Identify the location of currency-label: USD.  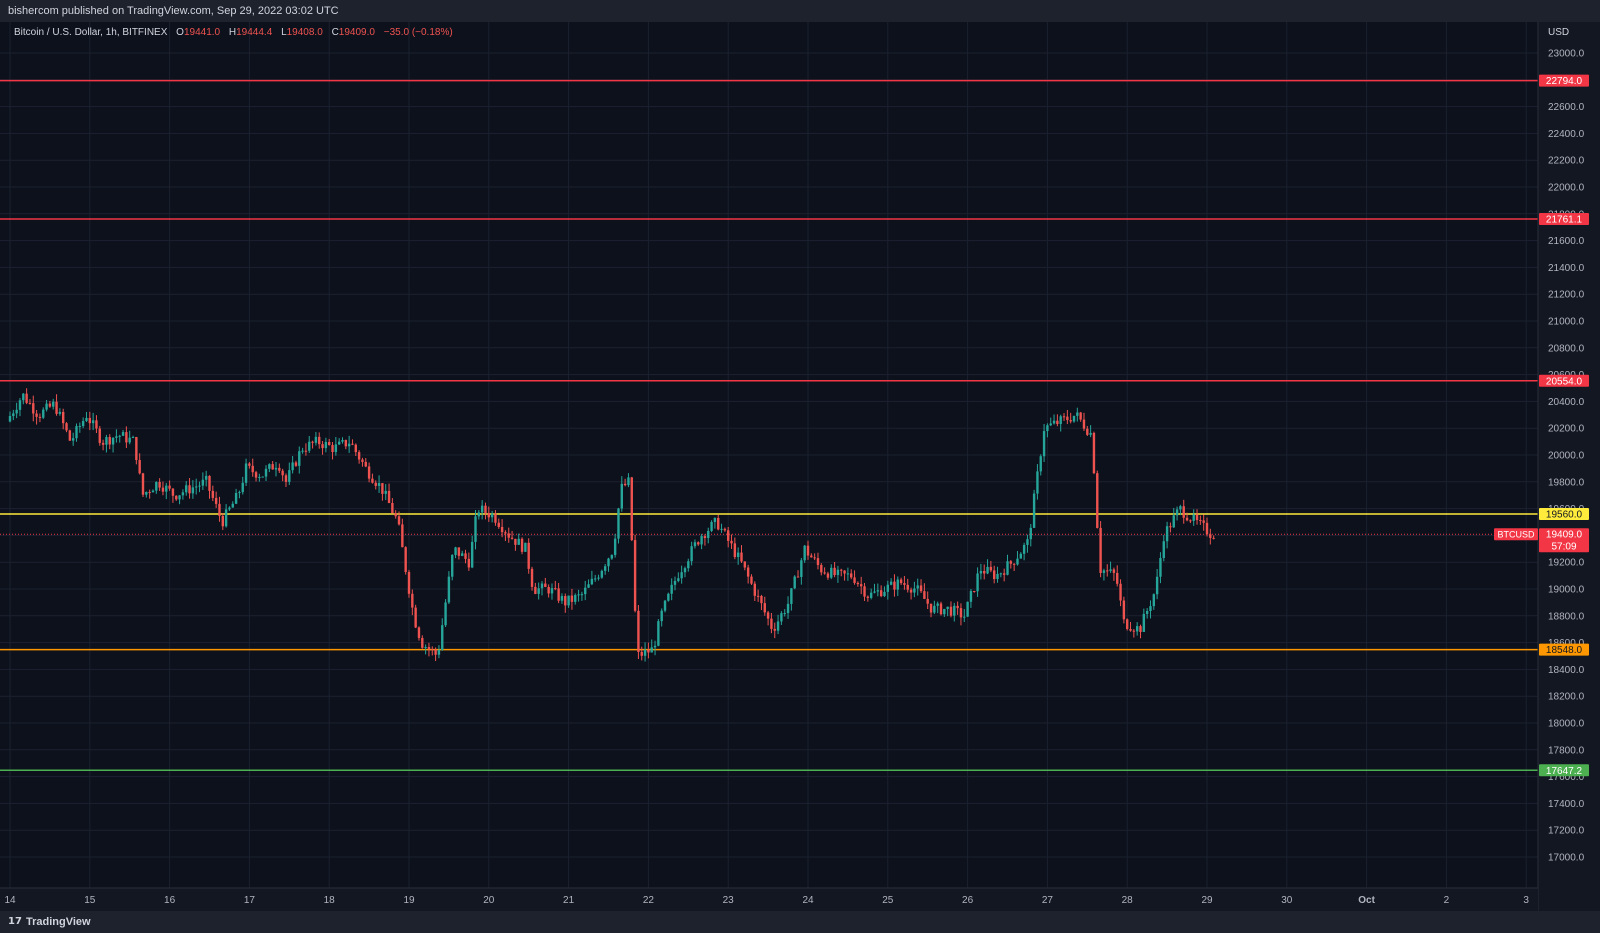
(1558, 32).